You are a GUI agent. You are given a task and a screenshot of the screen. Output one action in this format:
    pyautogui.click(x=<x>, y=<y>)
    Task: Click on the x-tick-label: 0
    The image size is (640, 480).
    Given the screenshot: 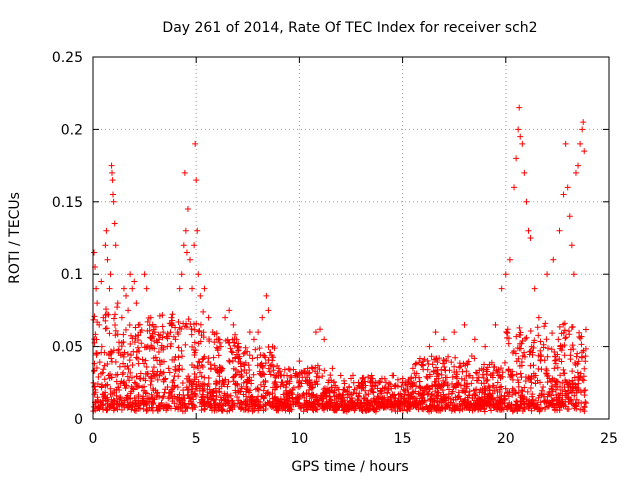 What is the action you would take?
    pyautogui.click(x=93, y=439)
    